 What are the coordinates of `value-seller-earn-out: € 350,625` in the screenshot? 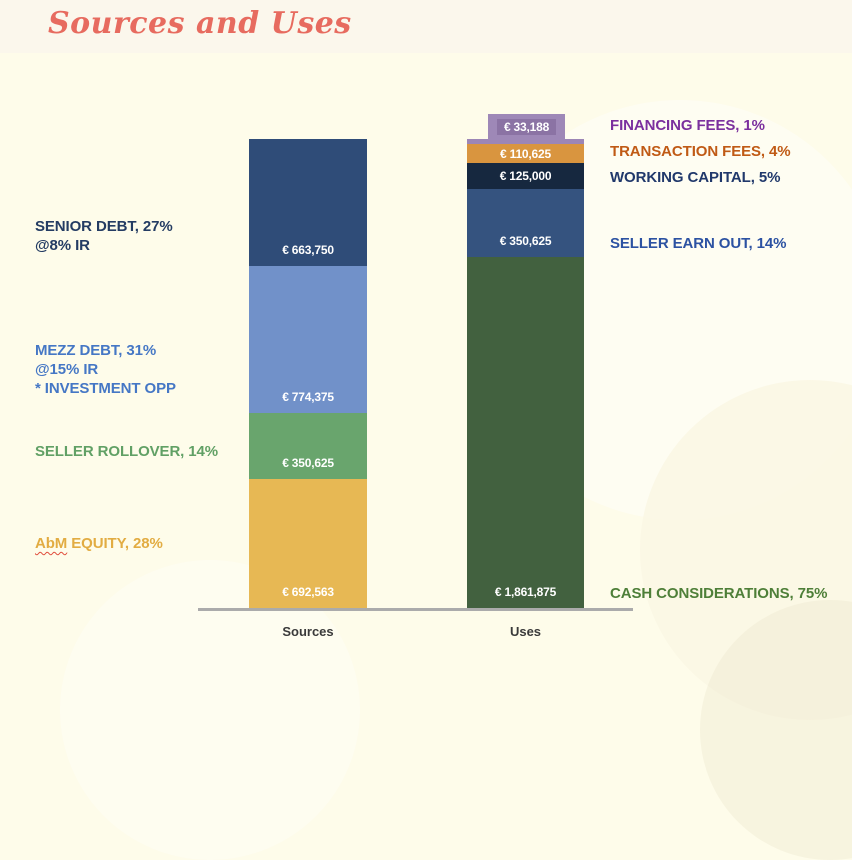 It's located at (525, 241).